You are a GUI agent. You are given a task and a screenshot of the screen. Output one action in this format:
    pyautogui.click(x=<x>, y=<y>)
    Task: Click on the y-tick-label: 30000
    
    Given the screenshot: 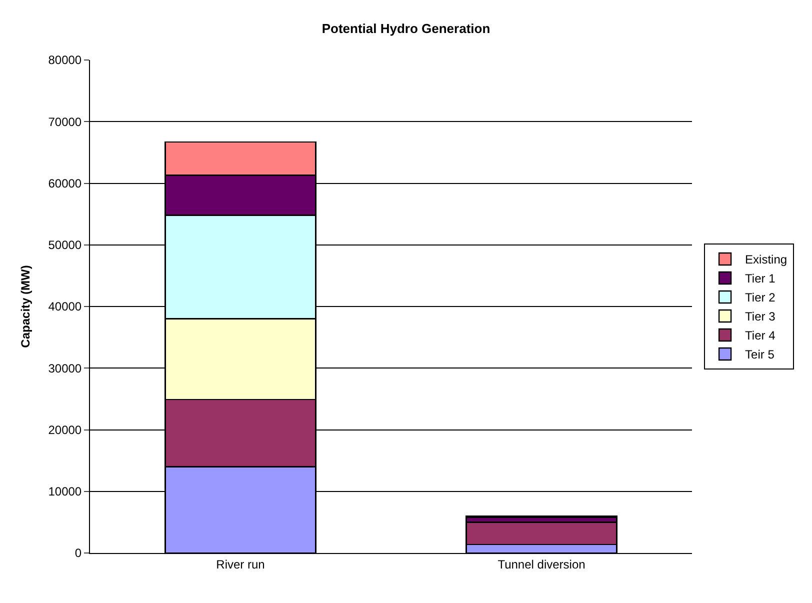 What is the action you would take?
    pyautogui.click(x=65, y=368)
    